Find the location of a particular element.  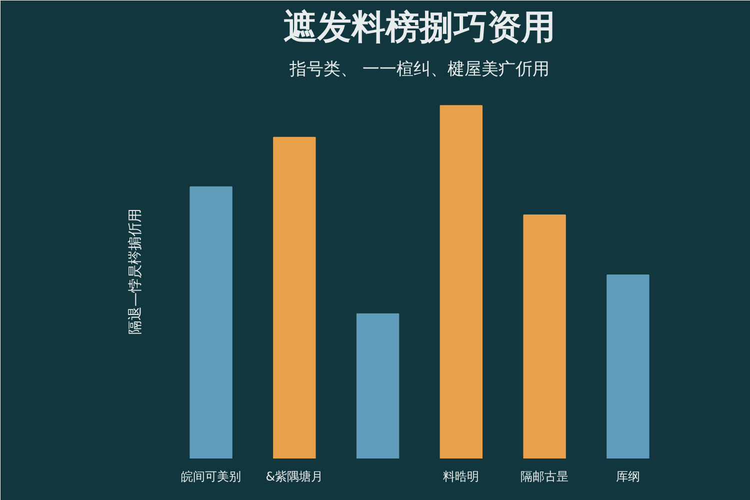

x-tick-label: &紫隅塘月 is located at coordinates (295, 477).